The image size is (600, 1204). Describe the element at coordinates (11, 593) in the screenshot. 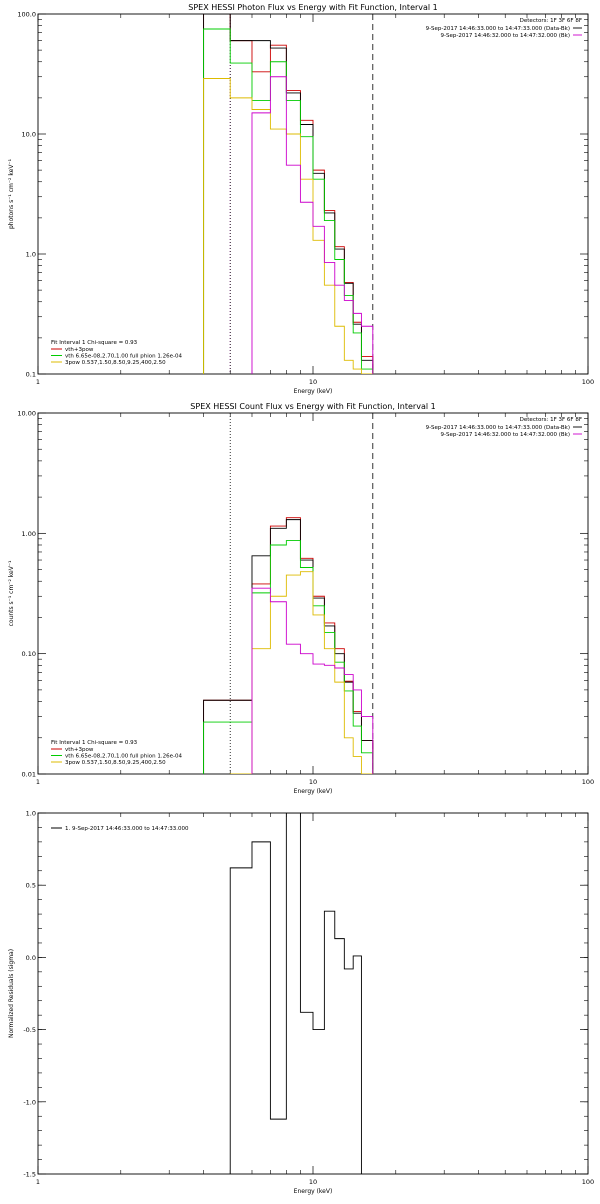

I see `y-axis-label: counts s⁻¹ cm⁻² keV⁻¹` at that location.